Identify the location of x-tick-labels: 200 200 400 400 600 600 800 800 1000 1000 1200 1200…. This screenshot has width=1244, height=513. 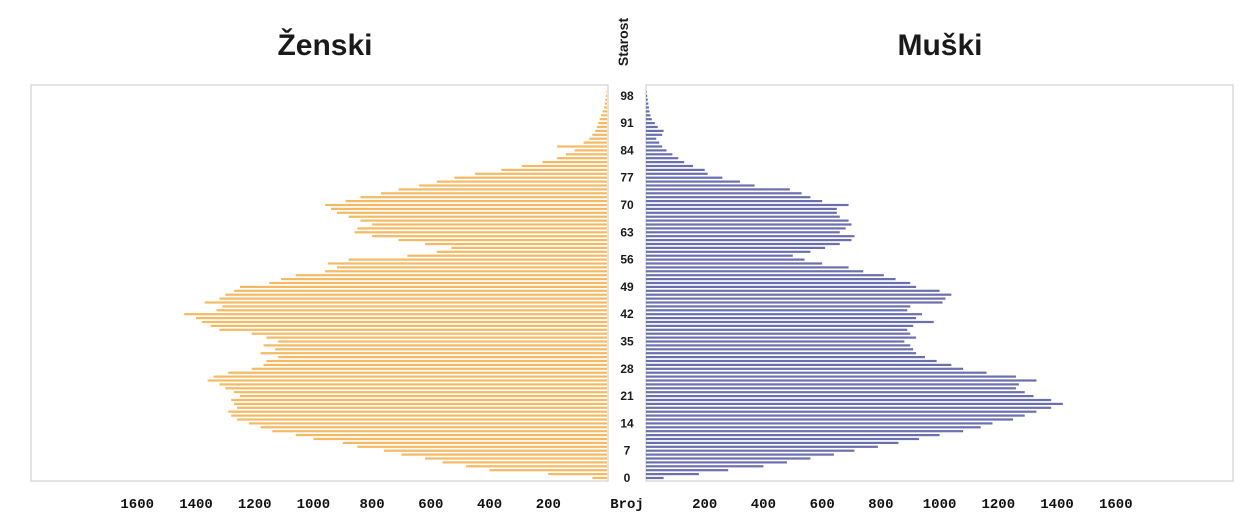
(626, 505).